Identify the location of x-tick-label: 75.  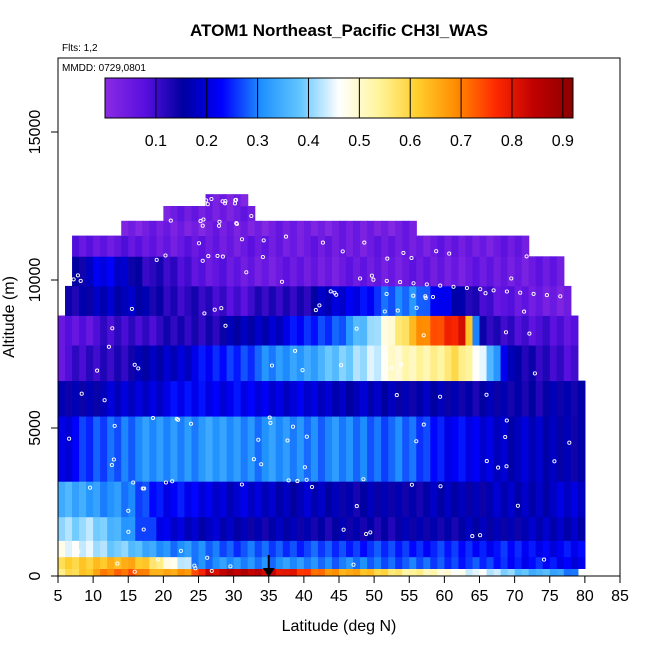
(550, 596).